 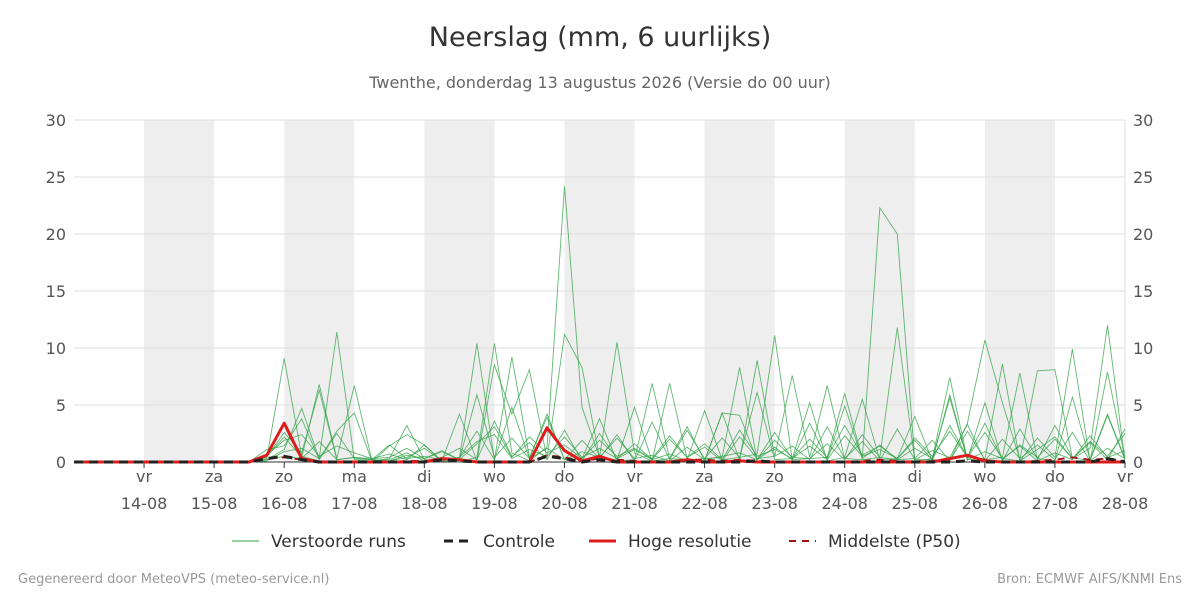 What do you see at coordinates (1143, 291) in the screenshot?
I see `y-tick-label-right: 15` at bounding box center [1143, 291].